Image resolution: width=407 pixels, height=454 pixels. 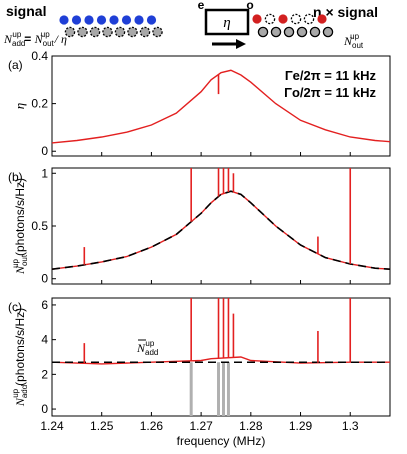 What do you see at coordinates (35, 39) in the screenshot?
I see `noise-equation: Naddup = Noutup / η` at bounding box center [35, 39].